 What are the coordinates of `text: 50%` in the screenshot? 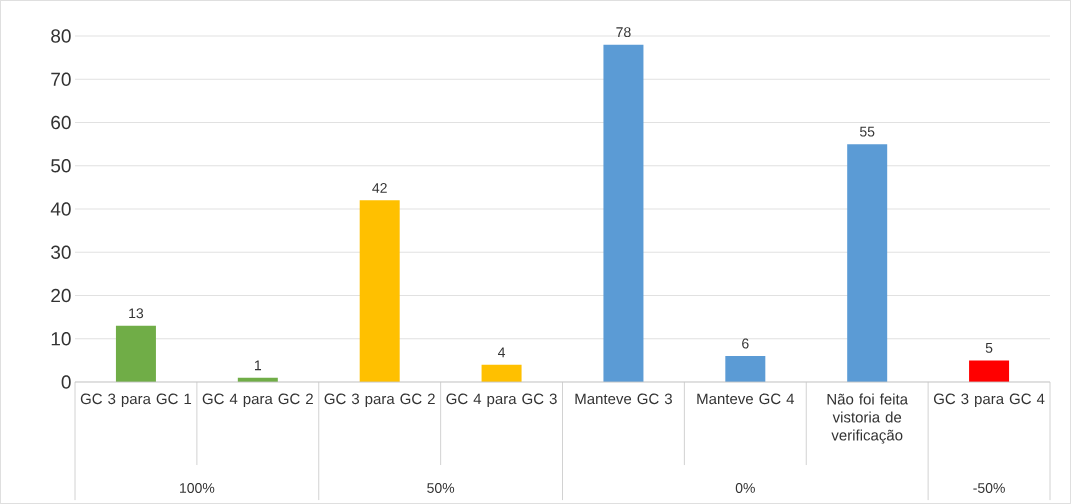 It's located at (441, 488).